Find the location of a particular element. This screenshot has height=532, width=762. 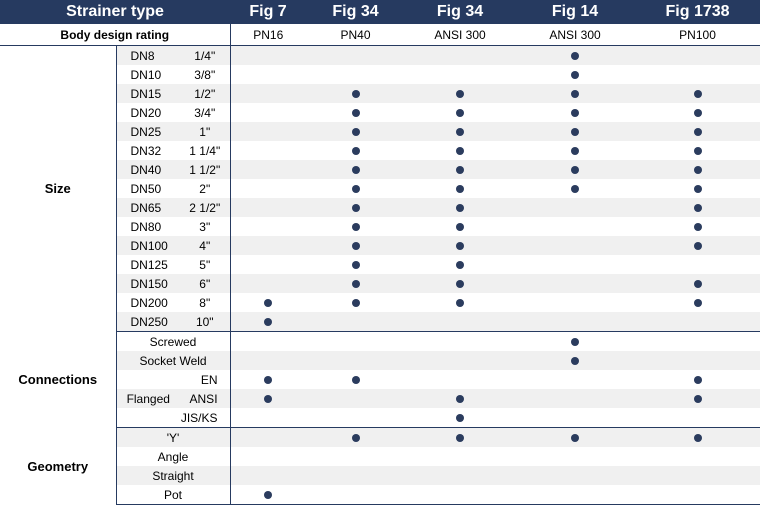

geometry-row: Angle is located at coordinates (380, 456).